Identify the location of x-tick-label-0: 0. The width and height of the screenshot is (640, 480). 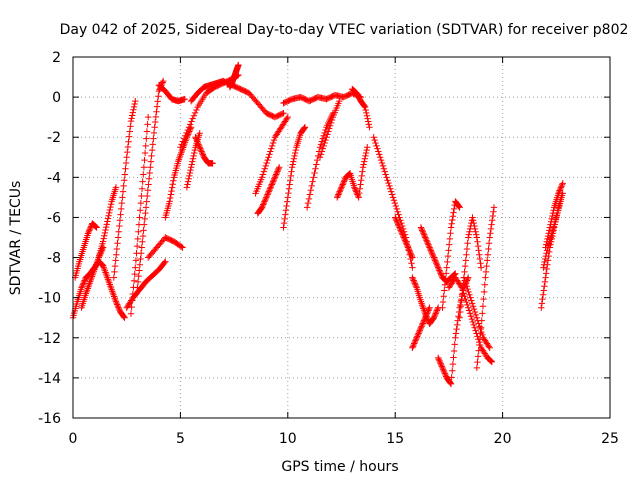
(73, 439).